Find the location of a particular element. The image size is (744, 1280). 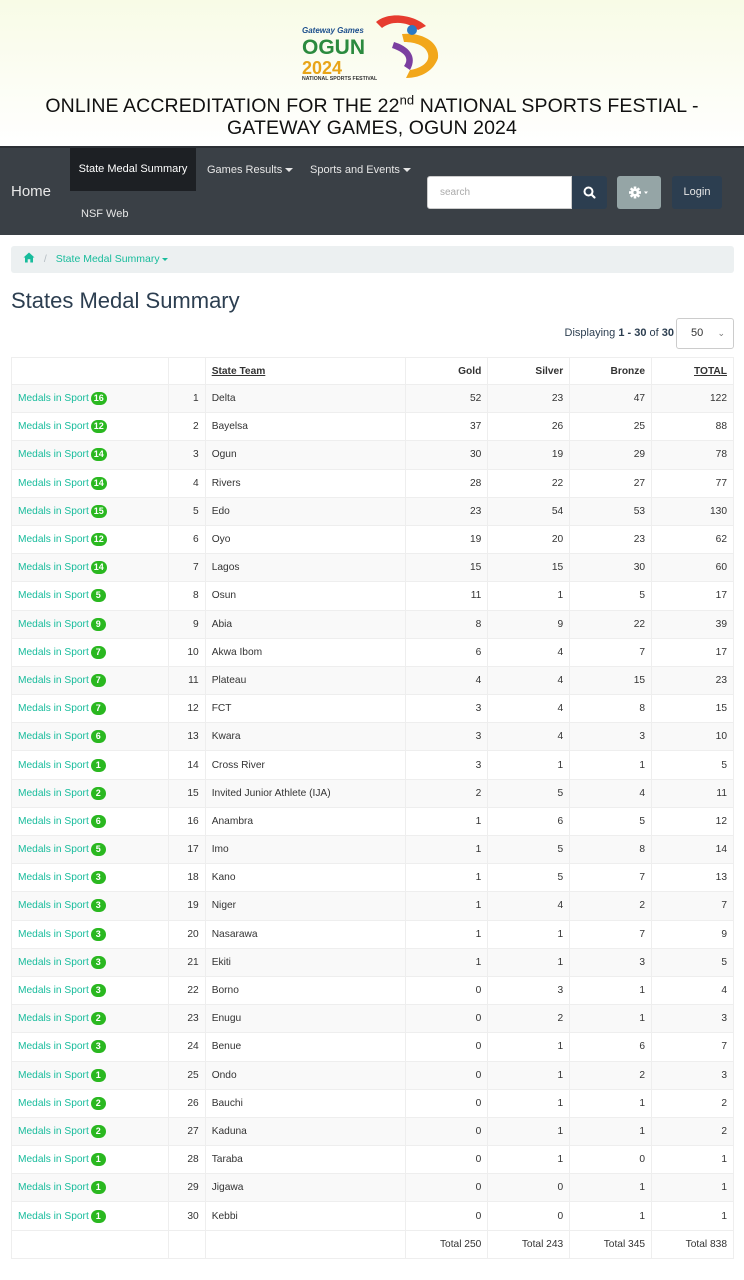

team-cell: Jigawa is located at coordinates (305, 1188).